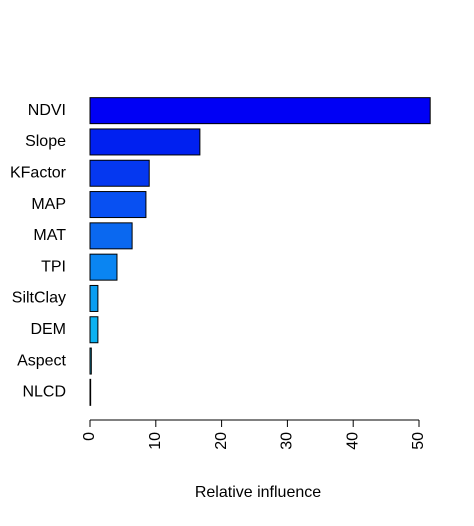  I want to click on x-tick-label: 30, so click(287, 441).